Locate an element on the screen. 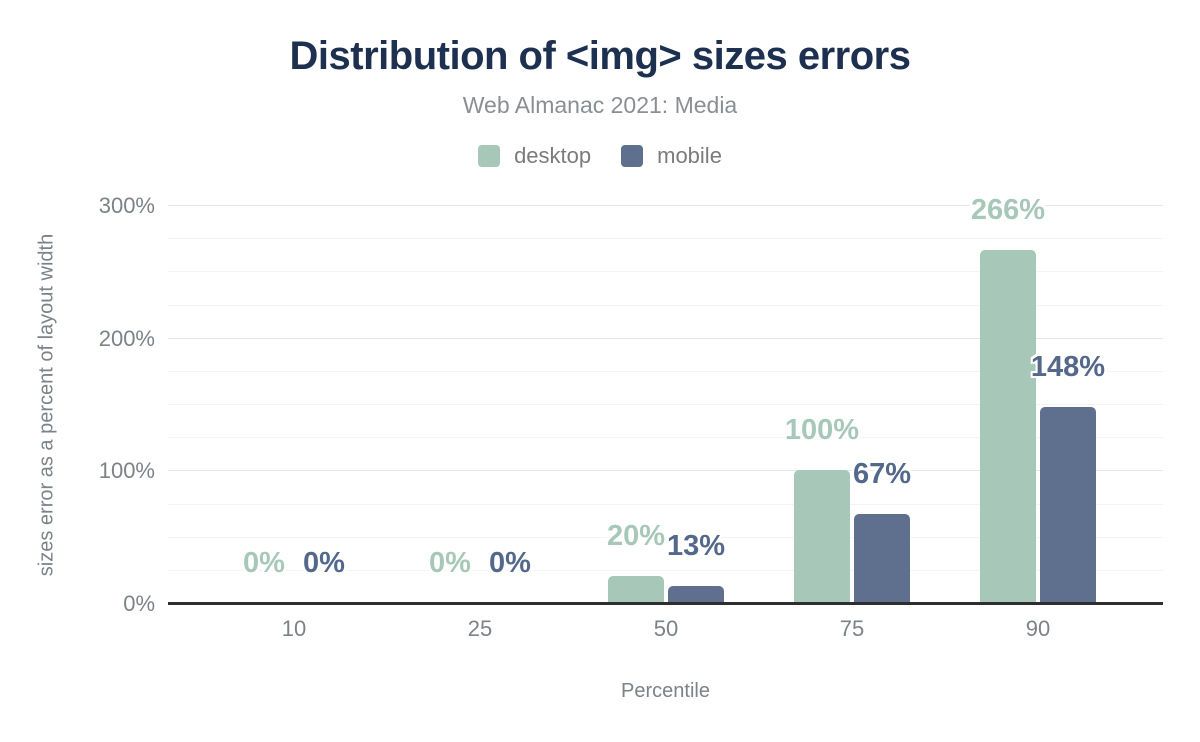  legend: desktop mobile is located at coordinates (600, 156).